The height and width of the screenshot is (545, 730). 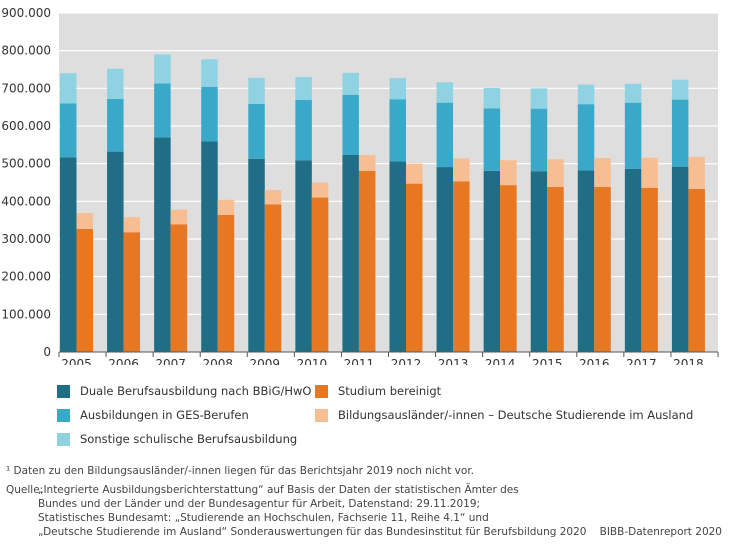 I want to click on y-tick-label: 800.000, so click(x=26, y=51).